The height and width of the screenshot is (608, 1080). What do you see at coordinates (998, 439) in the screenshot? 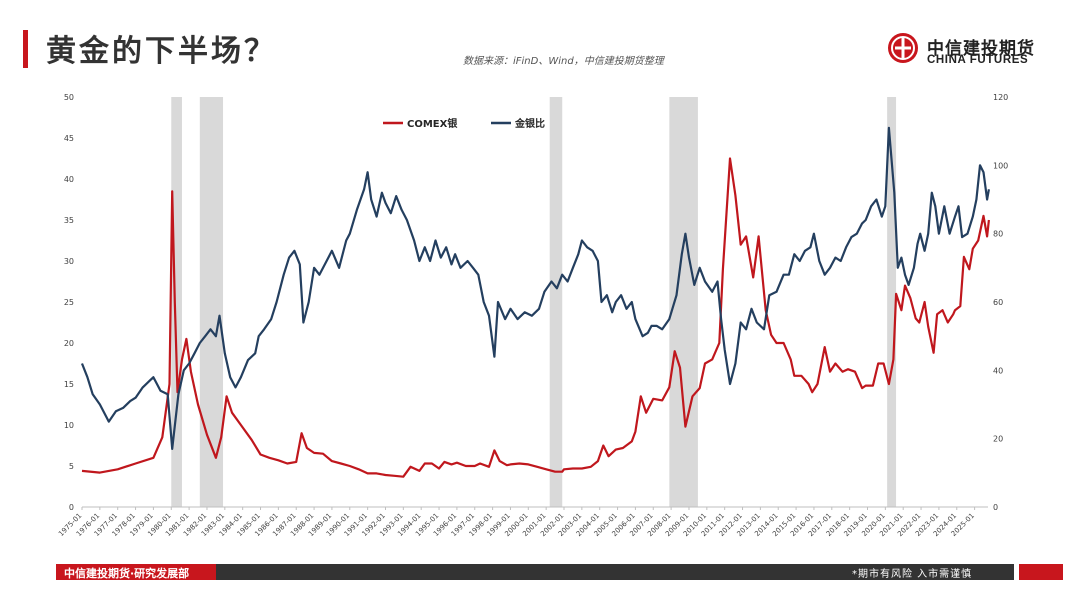
I see `y-right-tick-label: 20` at bounding box center [998, 439].